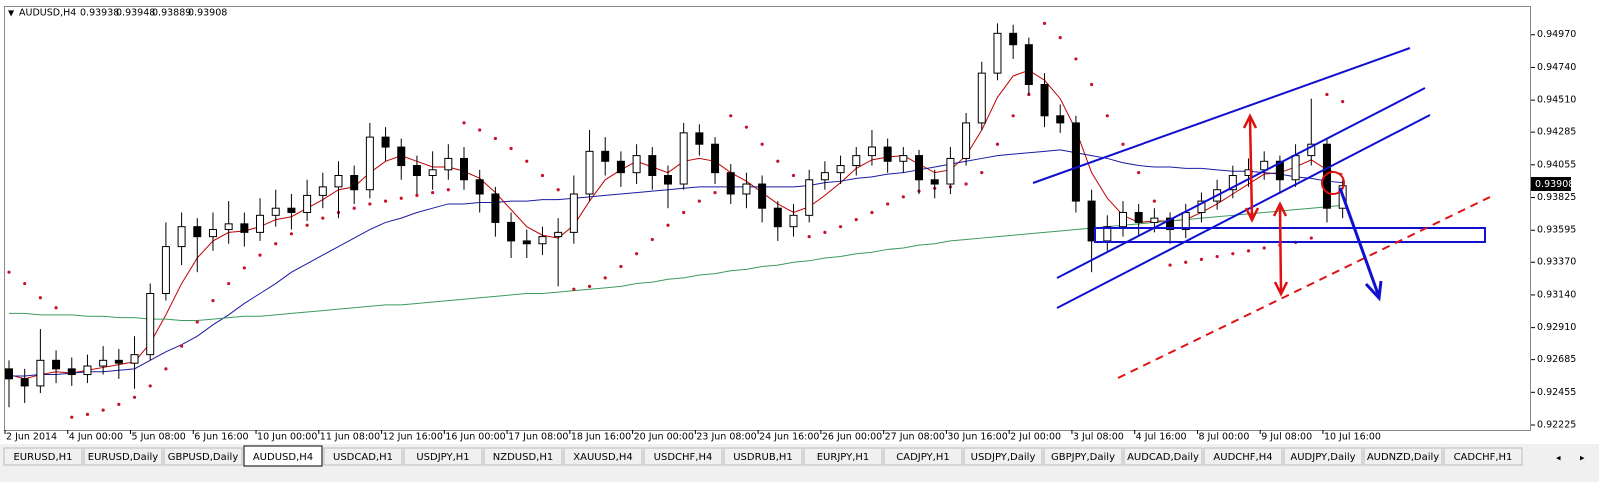 This screenshot has width=1599, height=482. I want to click on tab-scroll-right: ▸, so click(1582, 459).